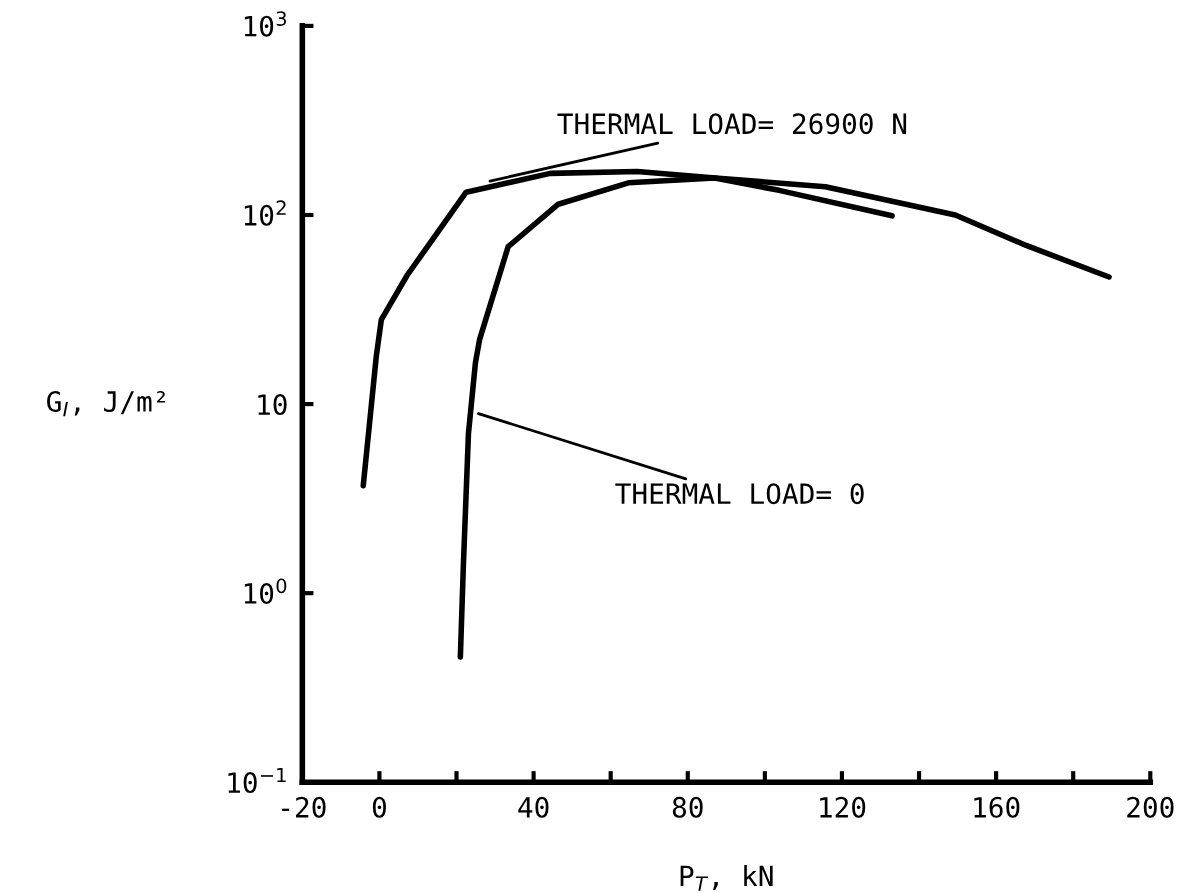 Image resolution: width=1181 pixels, height=893 pixels. Describe the element at coordinates (739, 494) in the screenshot. I see `annotation: THERMAL LOAD= 0` at that location.